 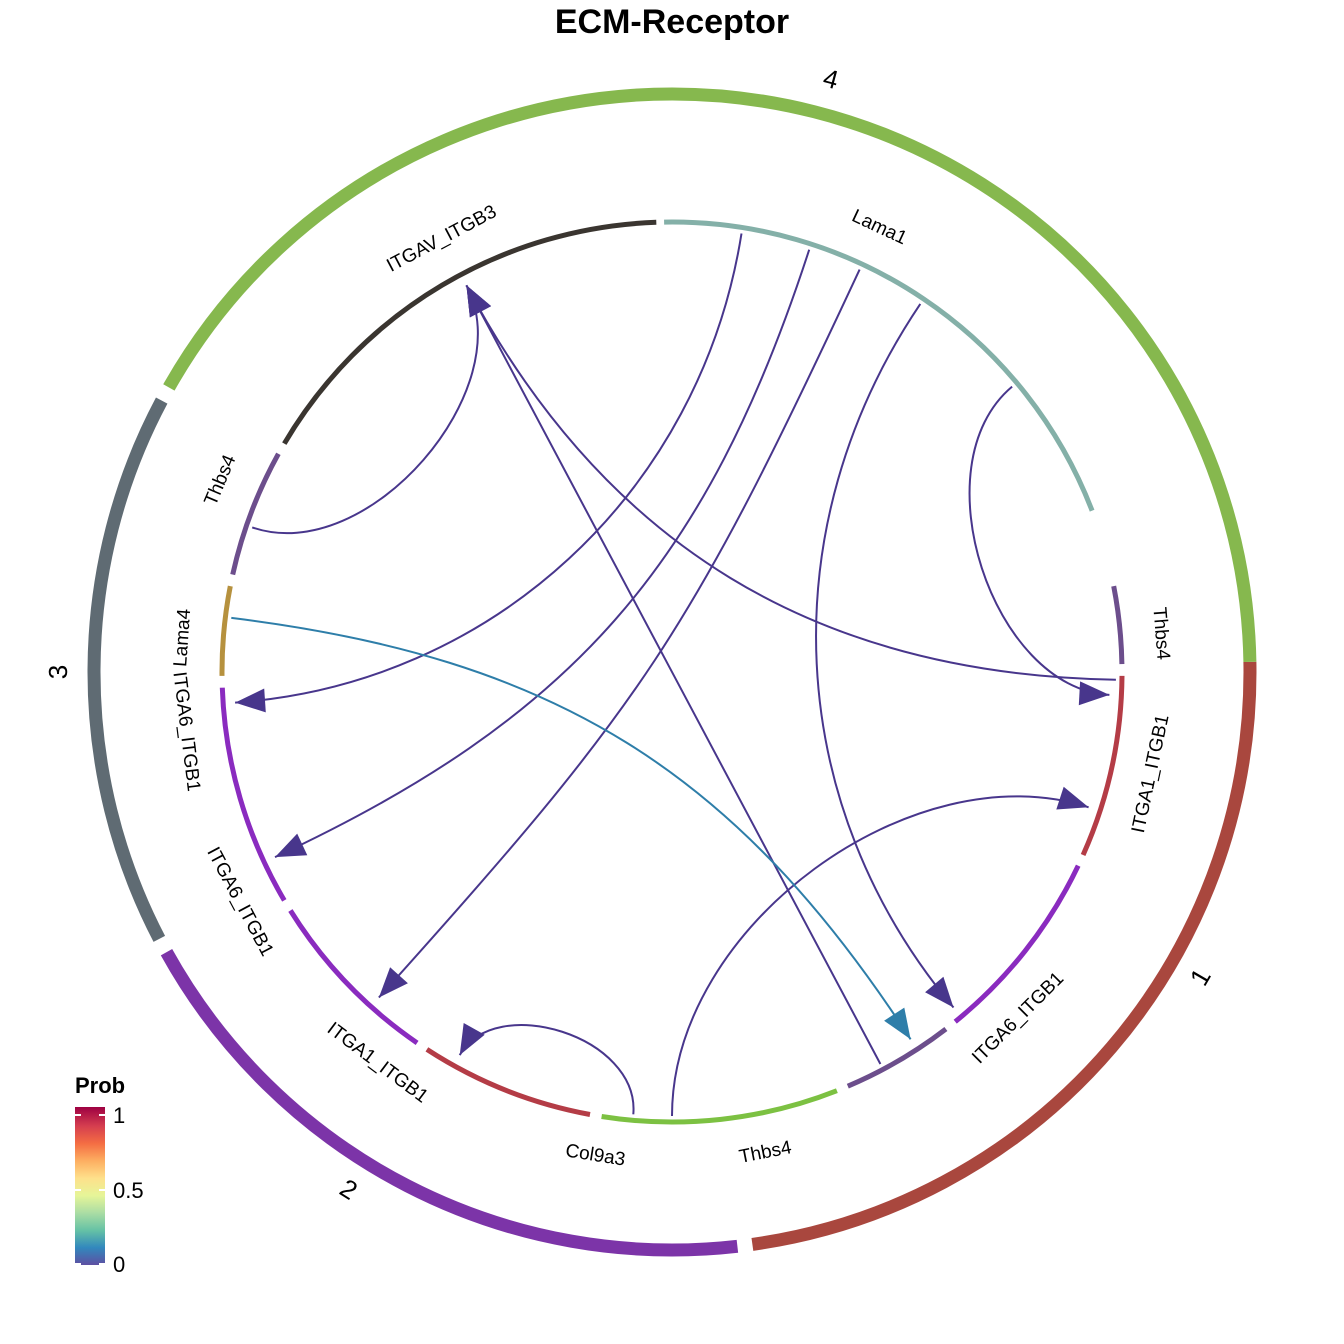 What do you see at coordinates (1151, 774) in the screenshot?
I see `sector-label-s_itga1_1: ITGA1_ITGB1` at bounding box center [1151, 774].